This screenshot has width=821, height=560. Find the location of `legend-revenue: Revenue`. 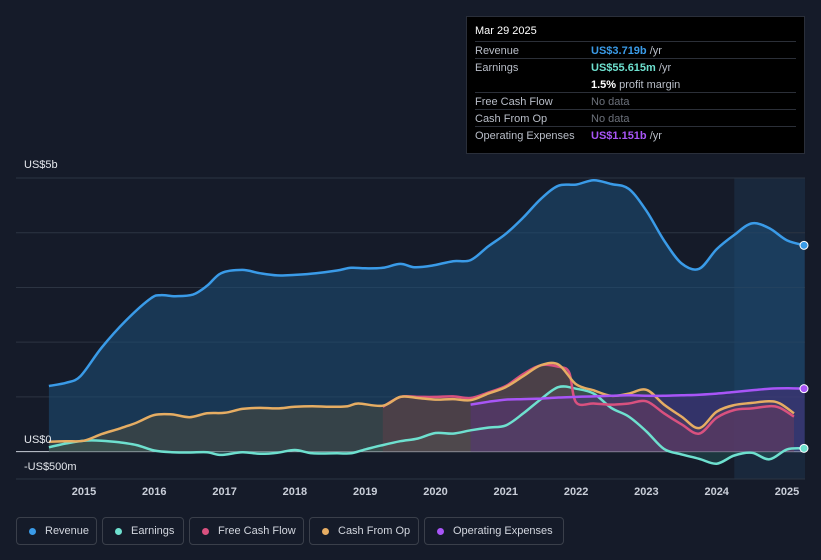

legend-revenue: Revenue is located at coordinates (56, 531).